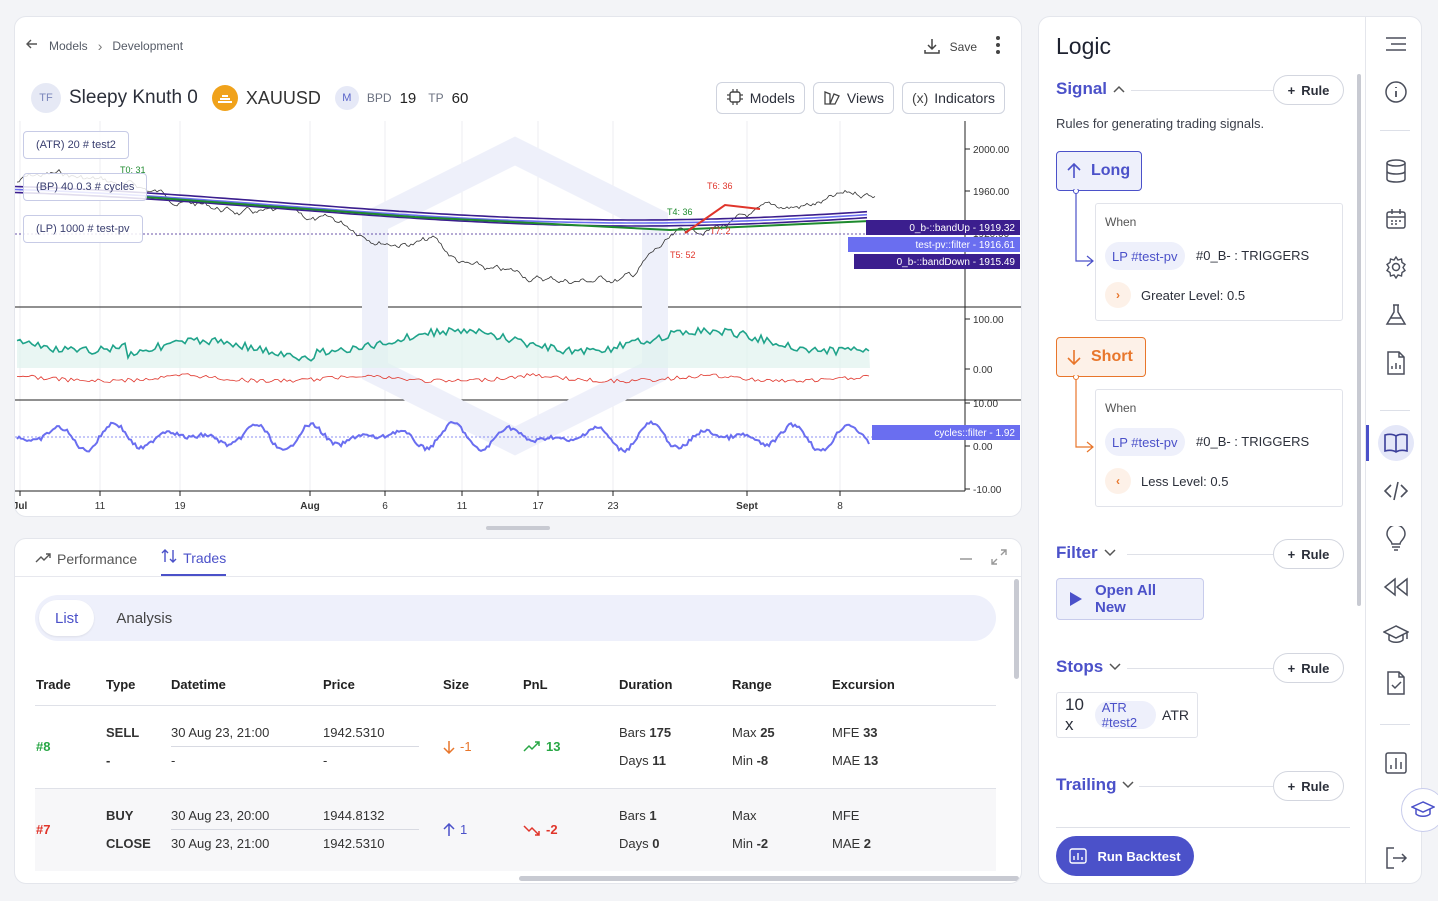 The width and height of the screenshot is (1438, 901). I want to click on rail-divider, so click(1395, 724).